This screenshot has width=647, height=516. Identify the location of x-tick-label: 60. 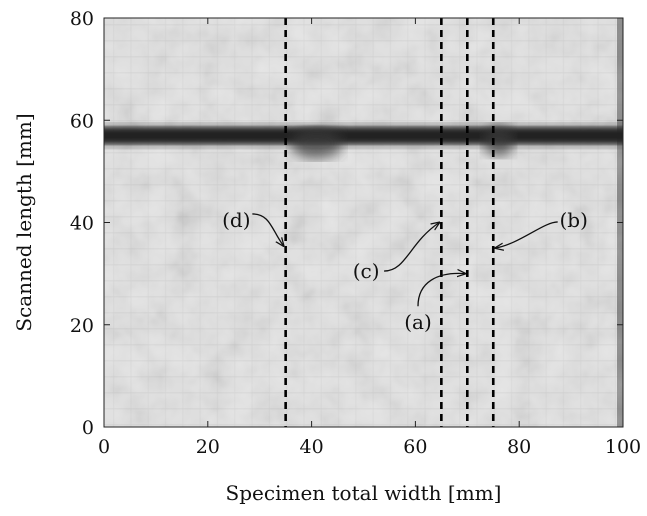
(415, 447).